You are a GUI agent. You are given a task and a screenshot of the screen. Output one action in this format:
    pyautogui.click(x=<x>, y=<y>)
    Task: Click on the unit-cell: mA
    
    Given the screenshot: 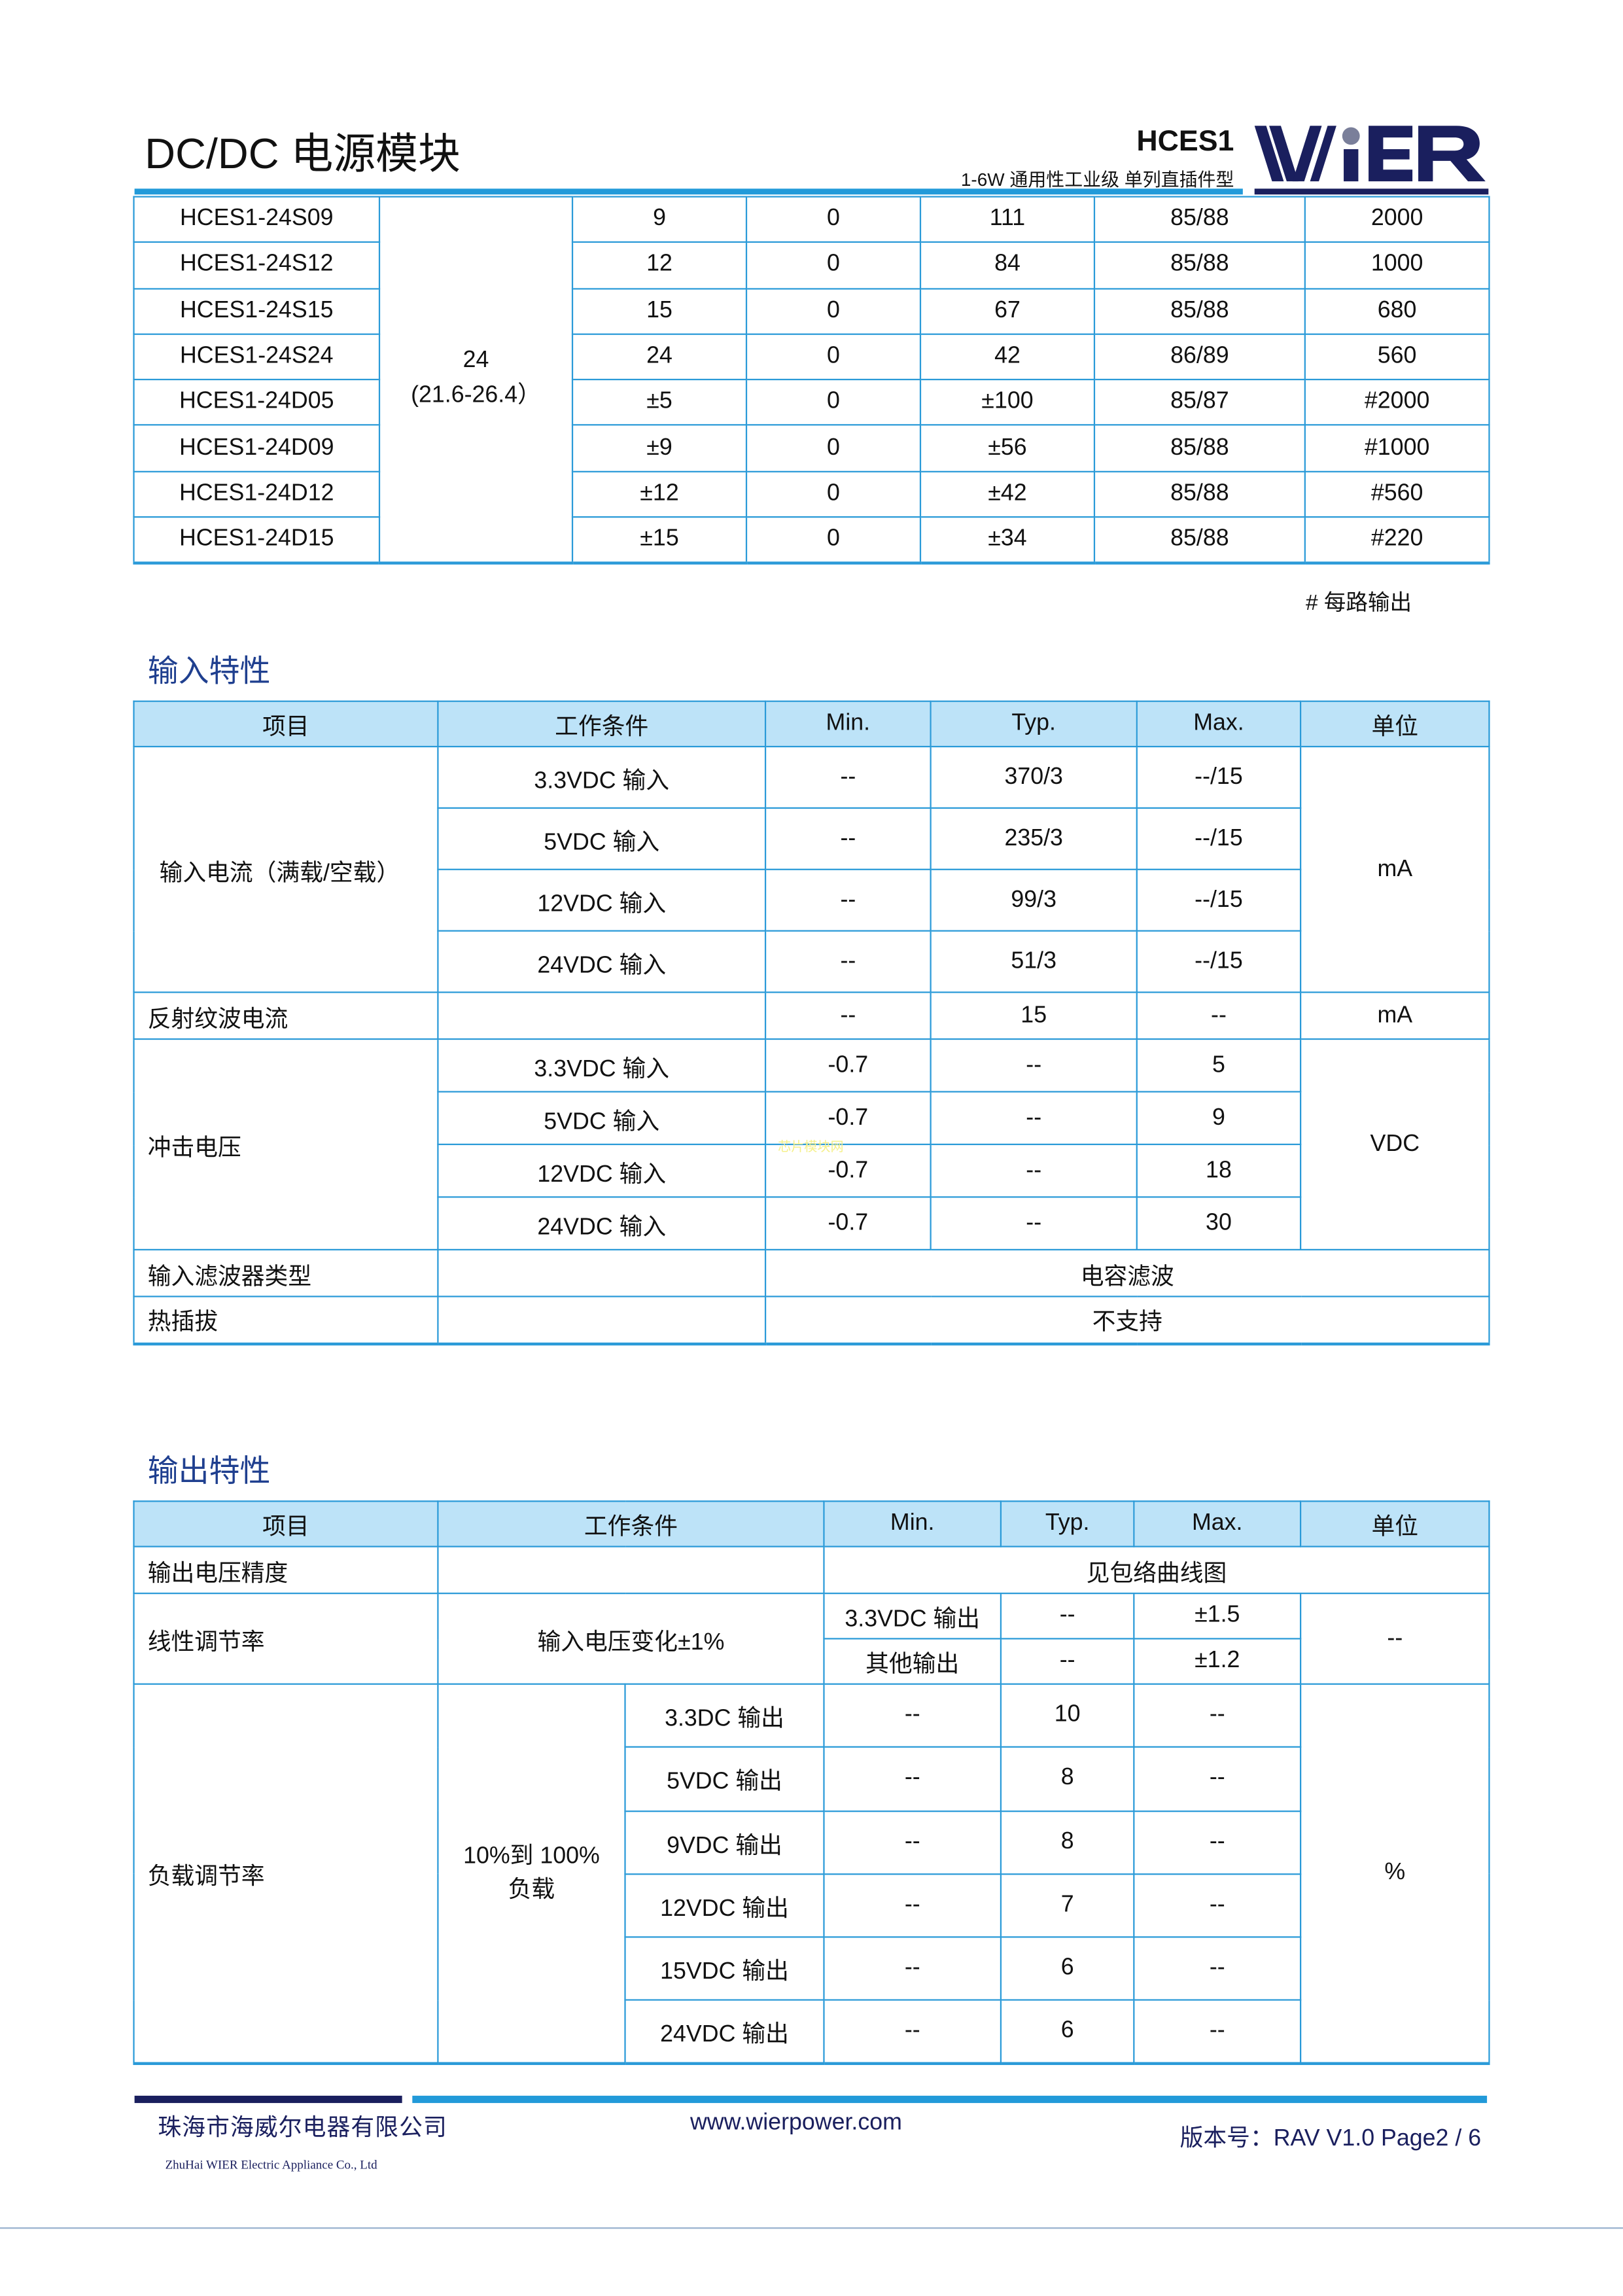 What is the action you would take?
    pyautogui.click(x=1395, y=869)
    